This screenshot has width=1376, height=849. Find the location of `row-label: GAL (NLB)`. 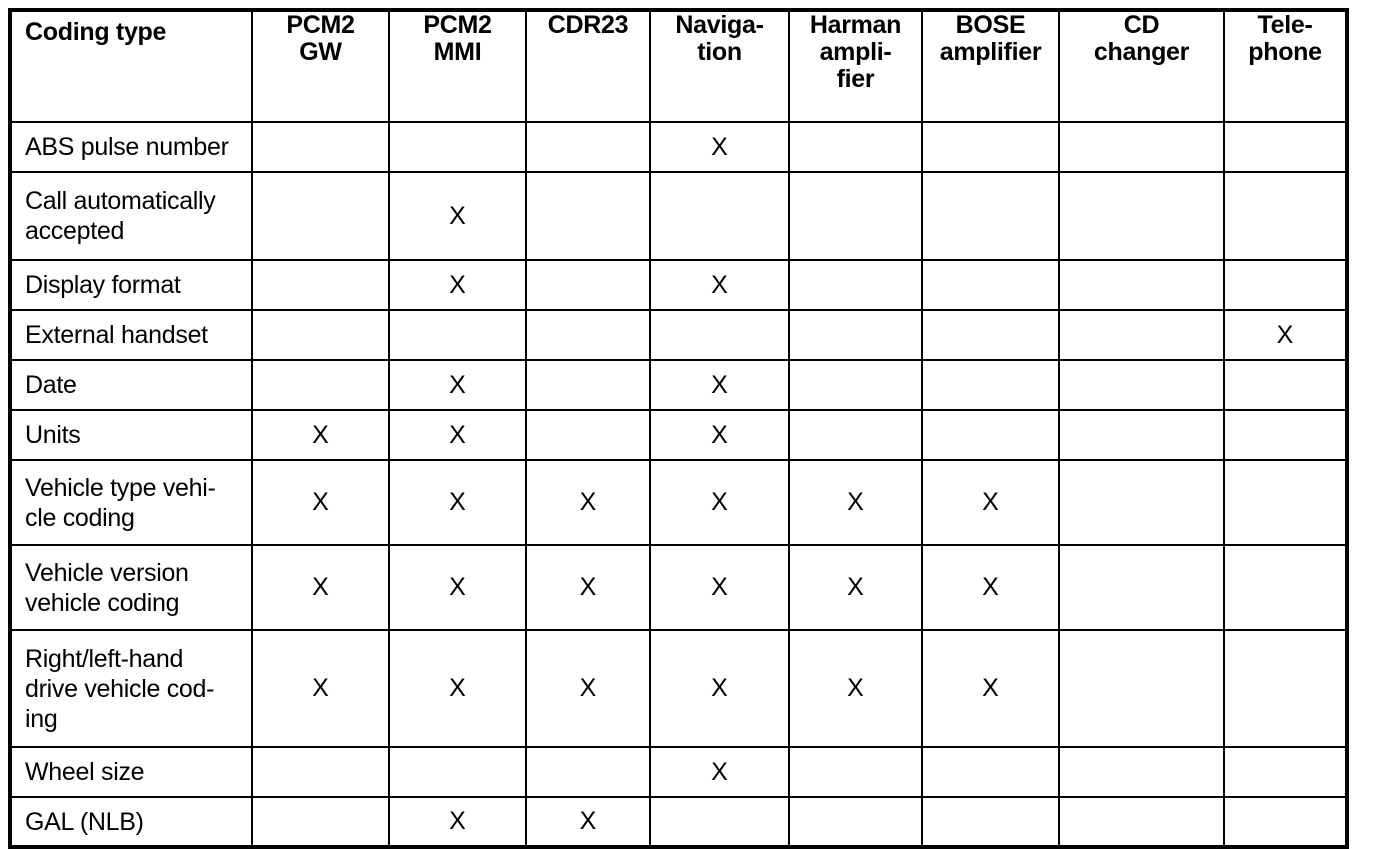

row-label: GAL (NLB) is located at coordinates (131, 822).